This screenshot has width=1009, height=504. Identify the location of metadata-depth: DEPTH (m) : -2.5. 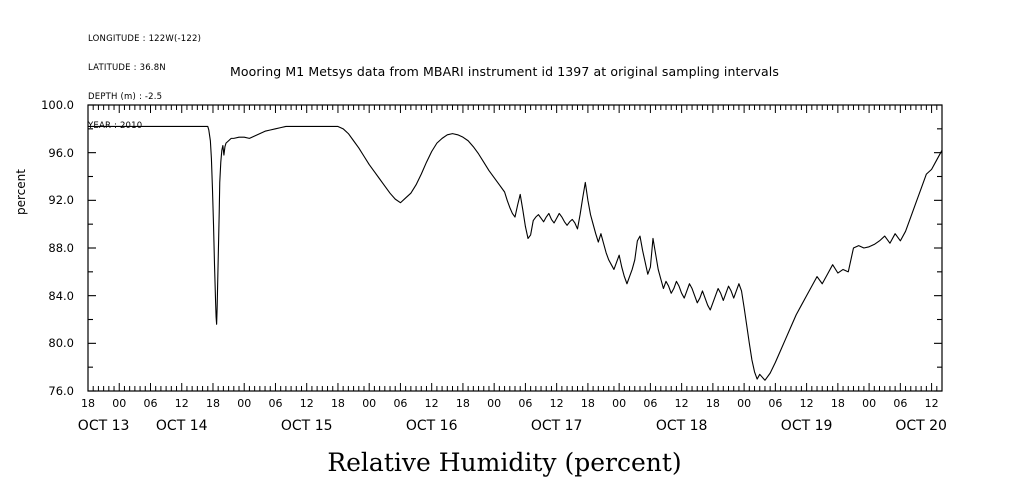
(125, 96).